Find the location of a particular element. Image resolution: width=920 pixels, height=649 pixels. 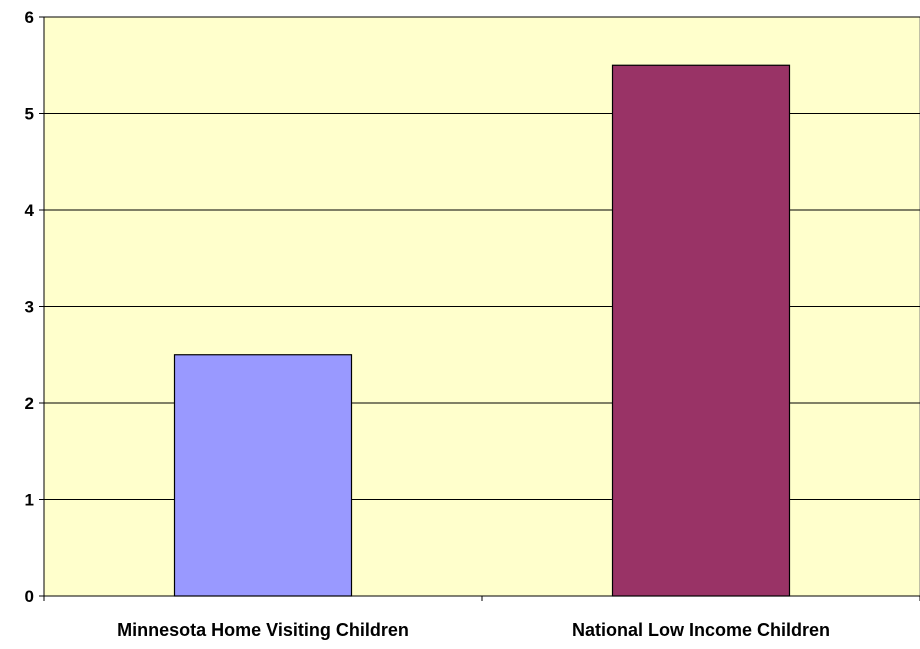

y-tick-label: 1 is located at coordinates (29, 500).